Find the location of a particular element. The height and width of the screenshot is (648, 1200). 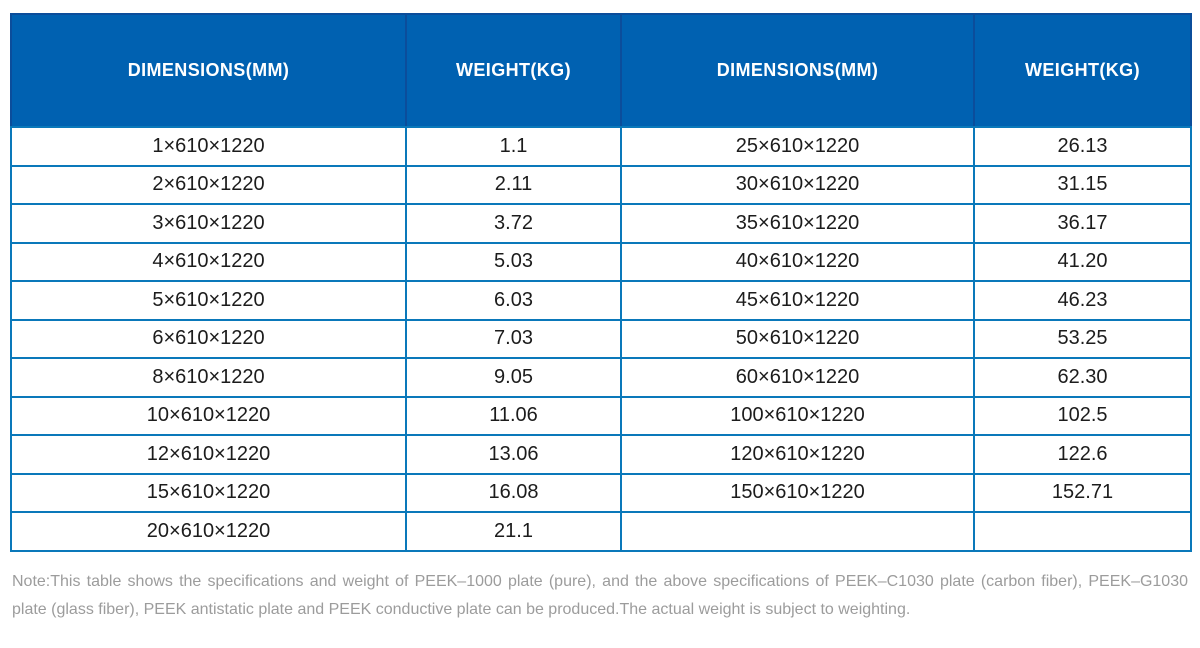

table-row: 1×610×1220 1.1 25×610×1220 26.13 is located at coordinates (601, 146).